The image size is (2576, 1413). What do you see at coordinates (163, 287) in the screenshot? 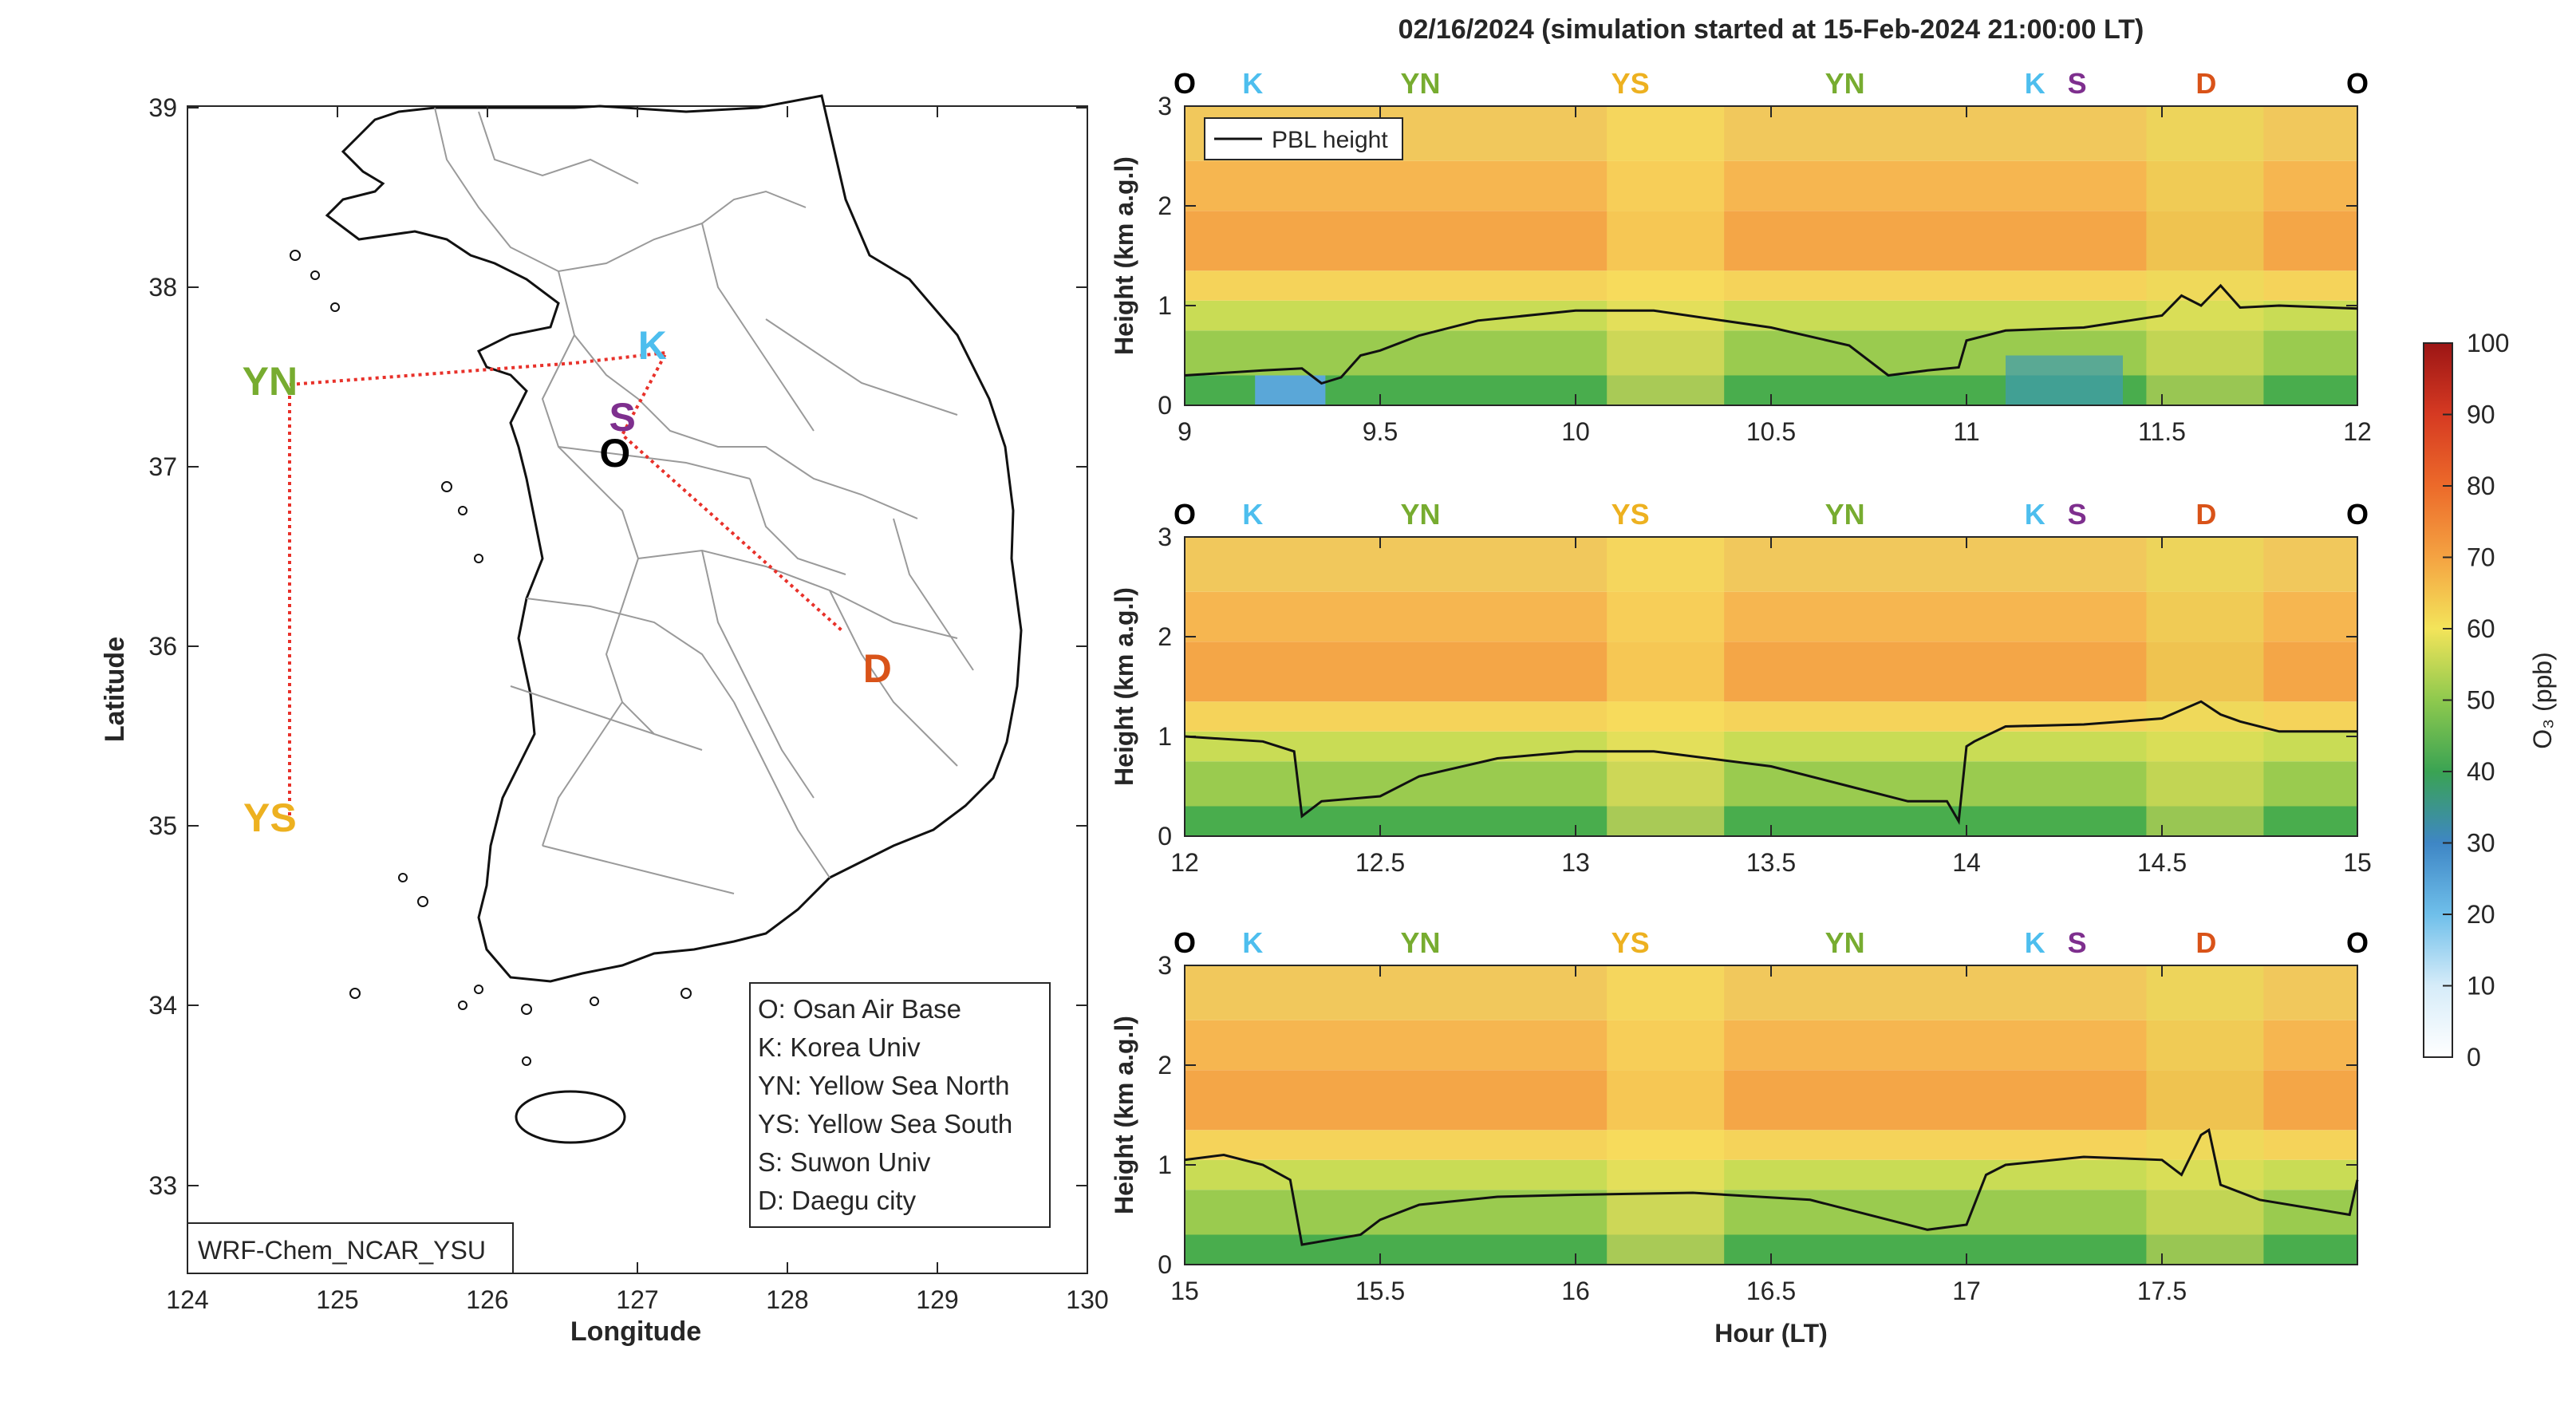
I see `map-y-tick-label: 38` at bounding box center [163, 287].